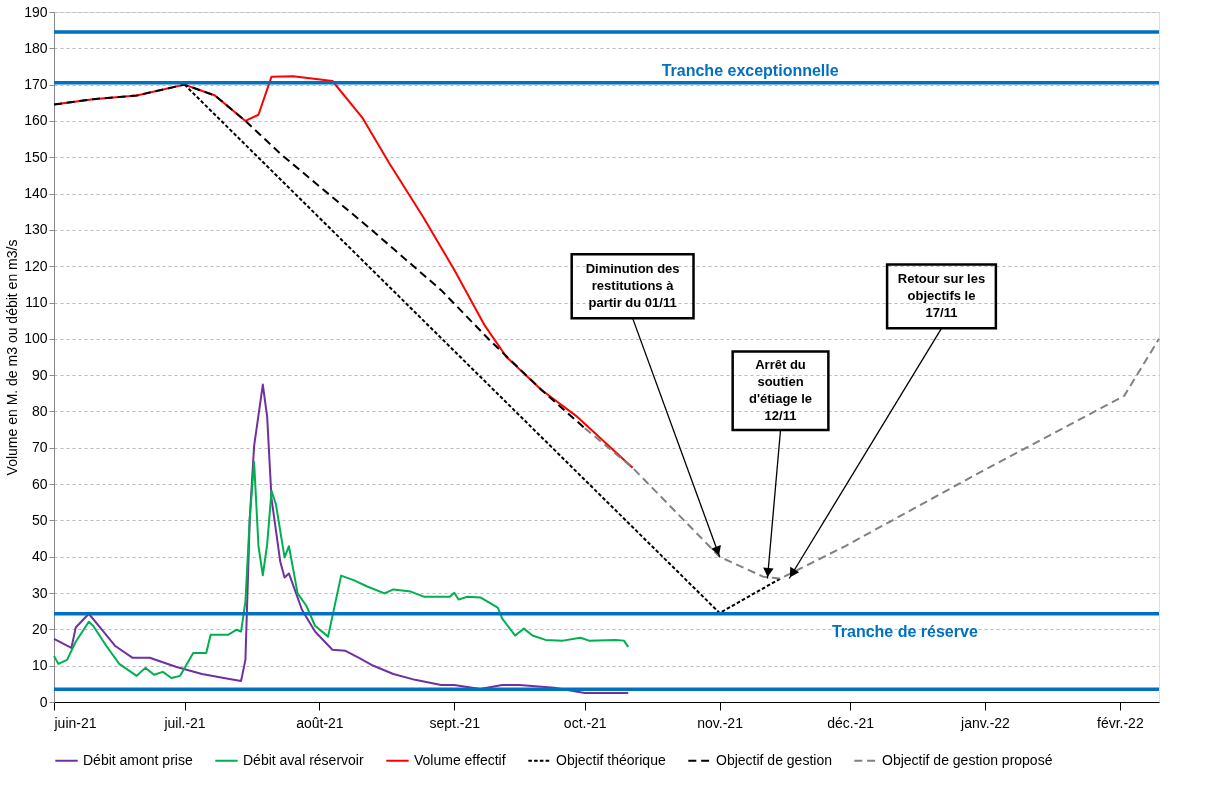 Image resolution: width=1214 pixels, height=806 pixels. I want to click on ref-line-label: Tranche de réserve, so click(904, 631).